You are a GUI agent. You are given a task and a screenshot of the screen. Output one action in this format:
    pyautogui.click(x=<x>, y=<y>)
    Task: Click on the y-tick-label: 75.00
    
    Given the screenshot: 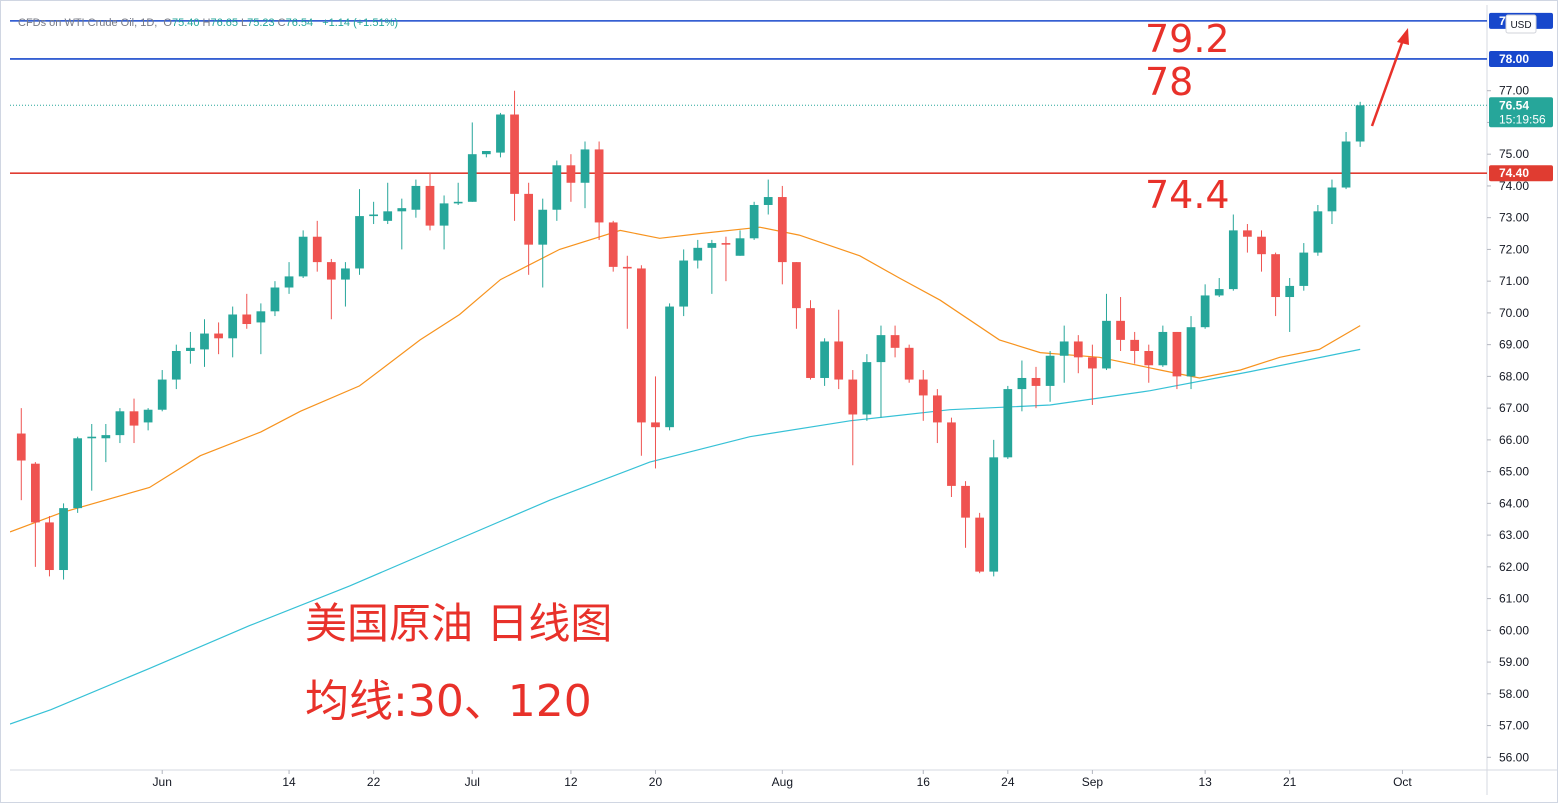 What is the action you would take?
    pyautogui.click(x=1514, y=154)
    